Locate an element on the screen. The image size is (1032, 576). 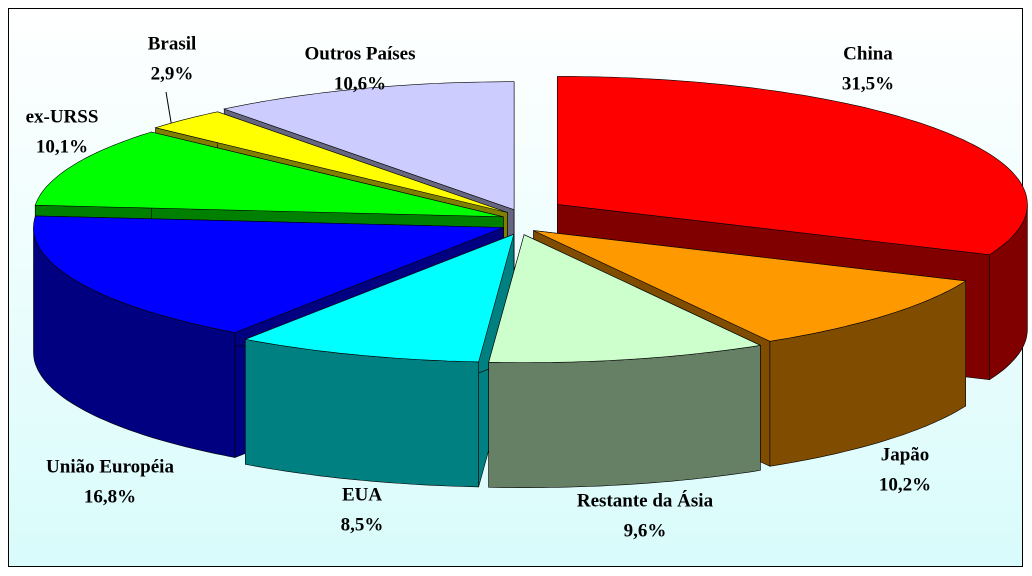
slice-value-label: 10,2% is located at coordinates (905, 484).